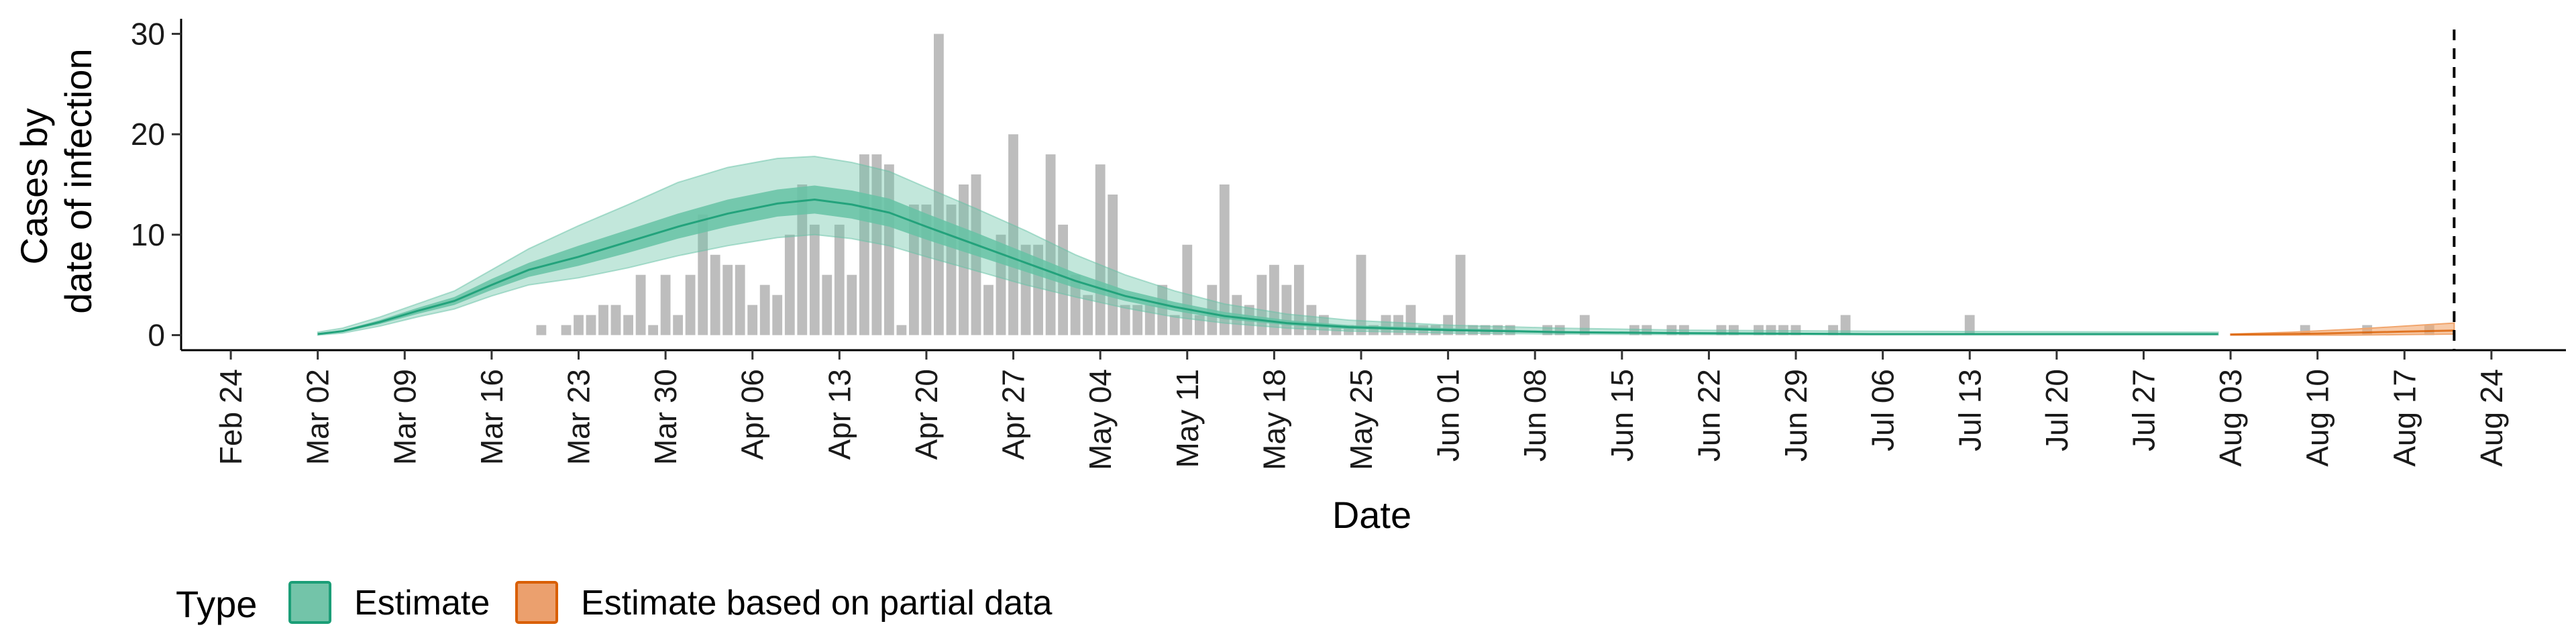  What do you see at coordinates (148, 234) in the screenshot?
I see `y-tick-label: 10` at bounding box center [148, 234].